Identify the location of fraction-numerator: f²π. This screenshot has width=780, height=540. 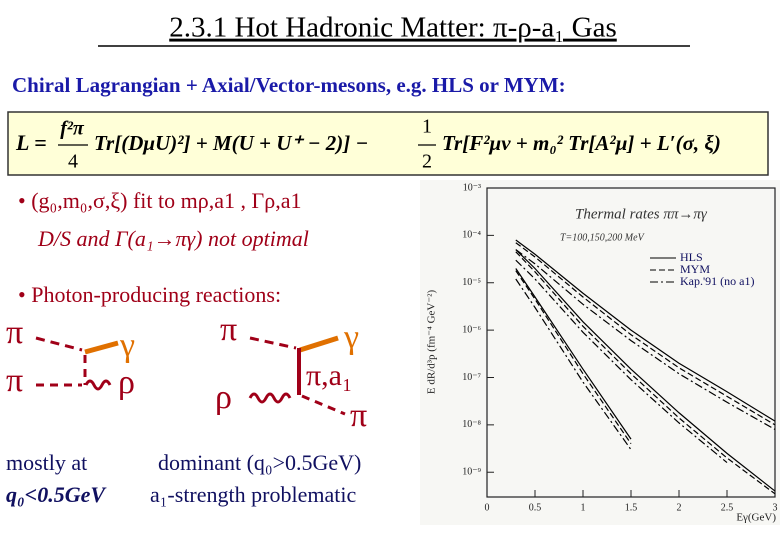
(72, 129).